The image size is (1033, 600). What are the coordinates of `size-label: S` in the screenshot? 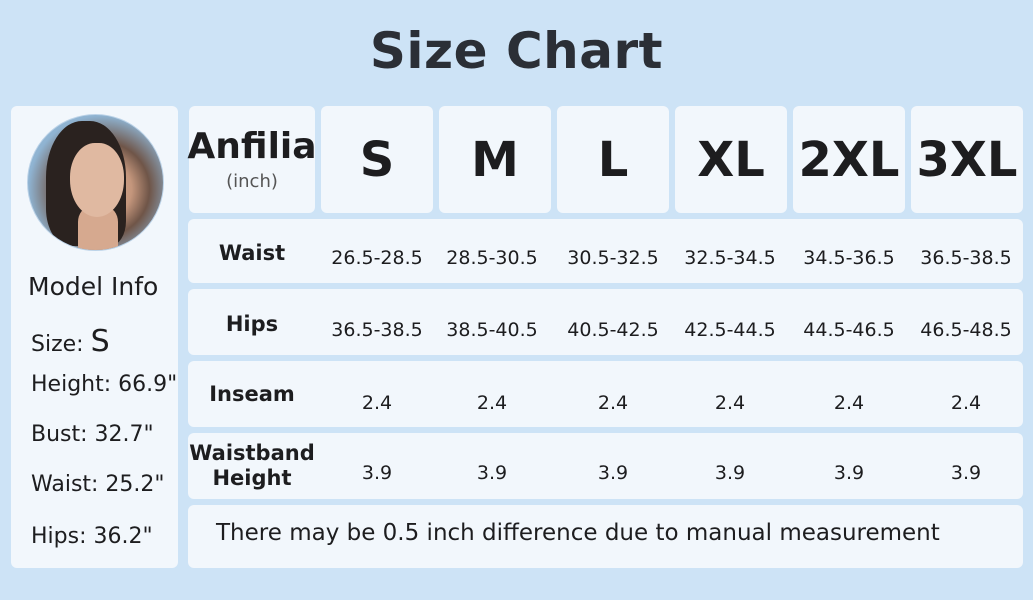 It's located at (377, 159).